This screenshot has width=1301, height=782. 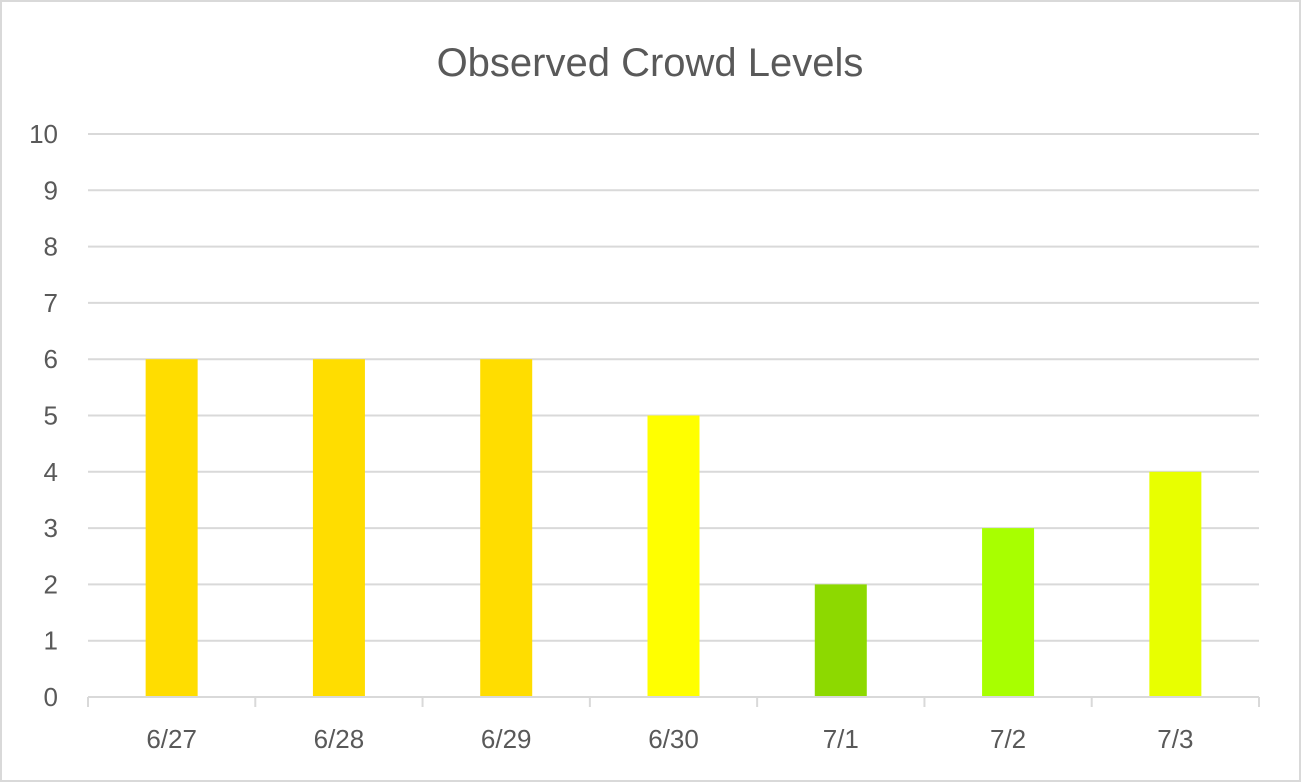 I want to click on y-tick-label: 10, so click(x=43, y=134).